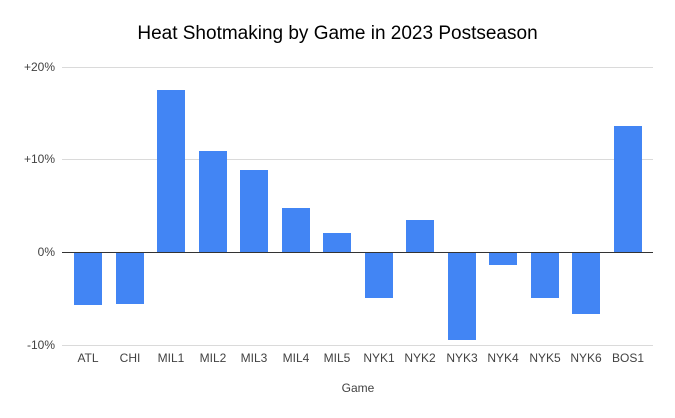  Describe the element at coordinates (420, 358) in the screenshot. I see `x-tick-label: NYK2` at that location.